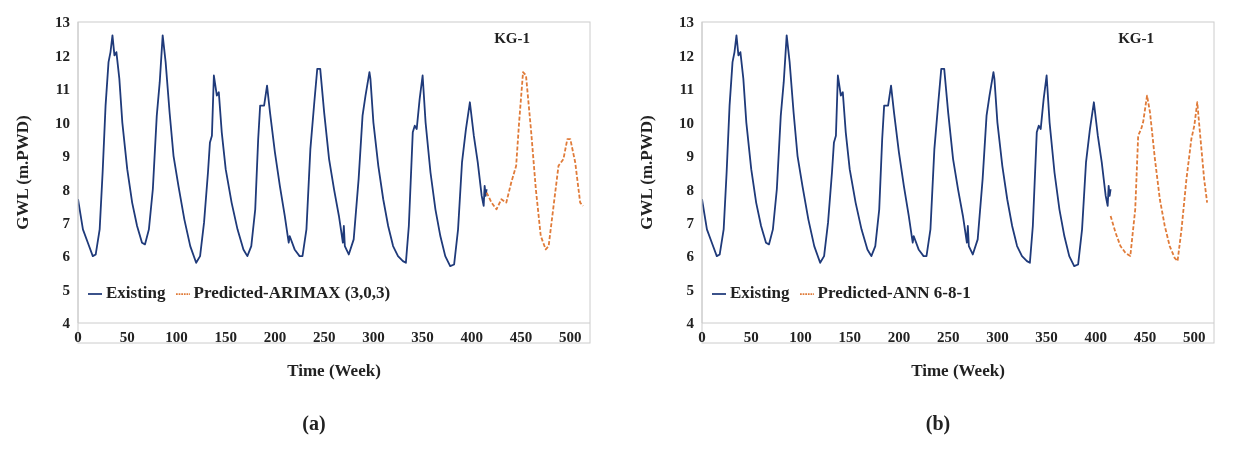 Image resolution: width=1255 pixels, height=462 pixels. I want to click on legend-label: Predicted-ANN 6-8-1, so click(894, 292).